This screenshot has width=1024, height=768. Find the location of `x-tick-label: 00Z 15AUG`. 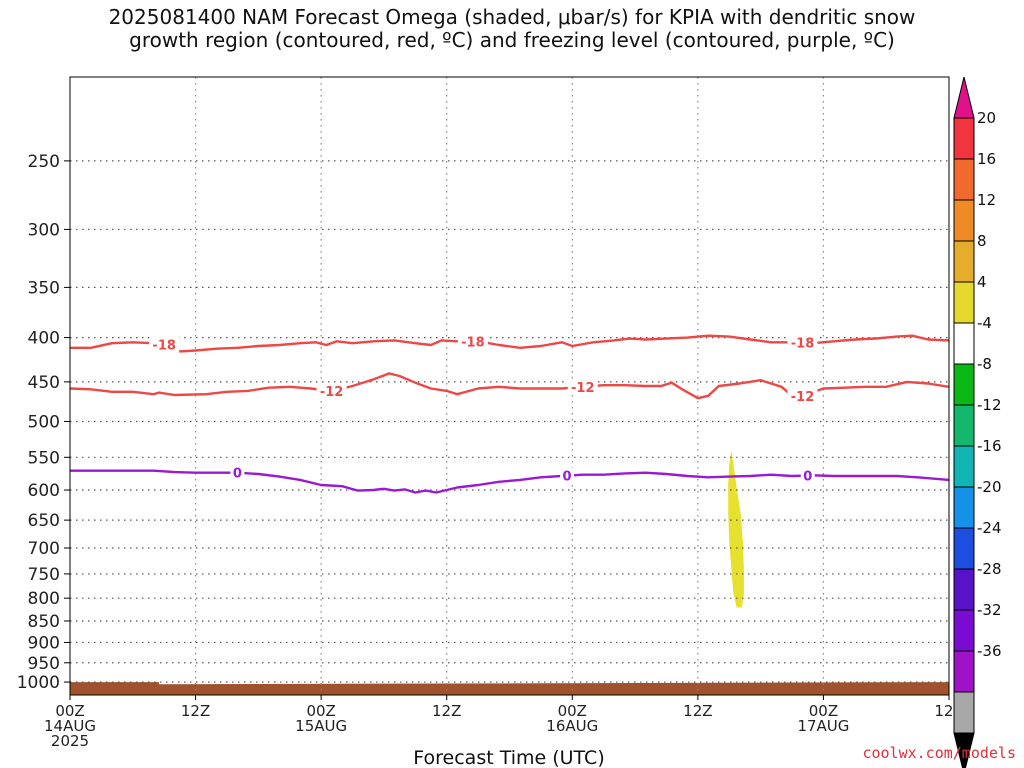

x-tick-label: 00Z 15AUG is located at coordinates (321, 718).